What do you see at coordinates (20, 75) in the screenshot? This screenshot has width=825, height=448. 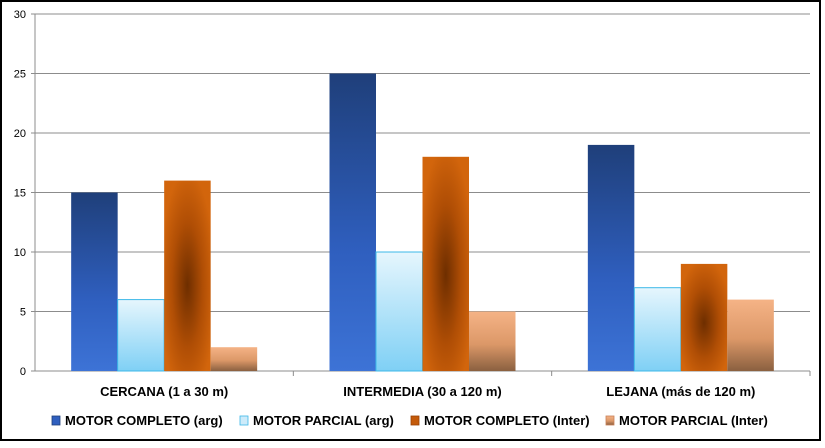 I see `y-tick-label: 25` at bounding box center [20, 75].